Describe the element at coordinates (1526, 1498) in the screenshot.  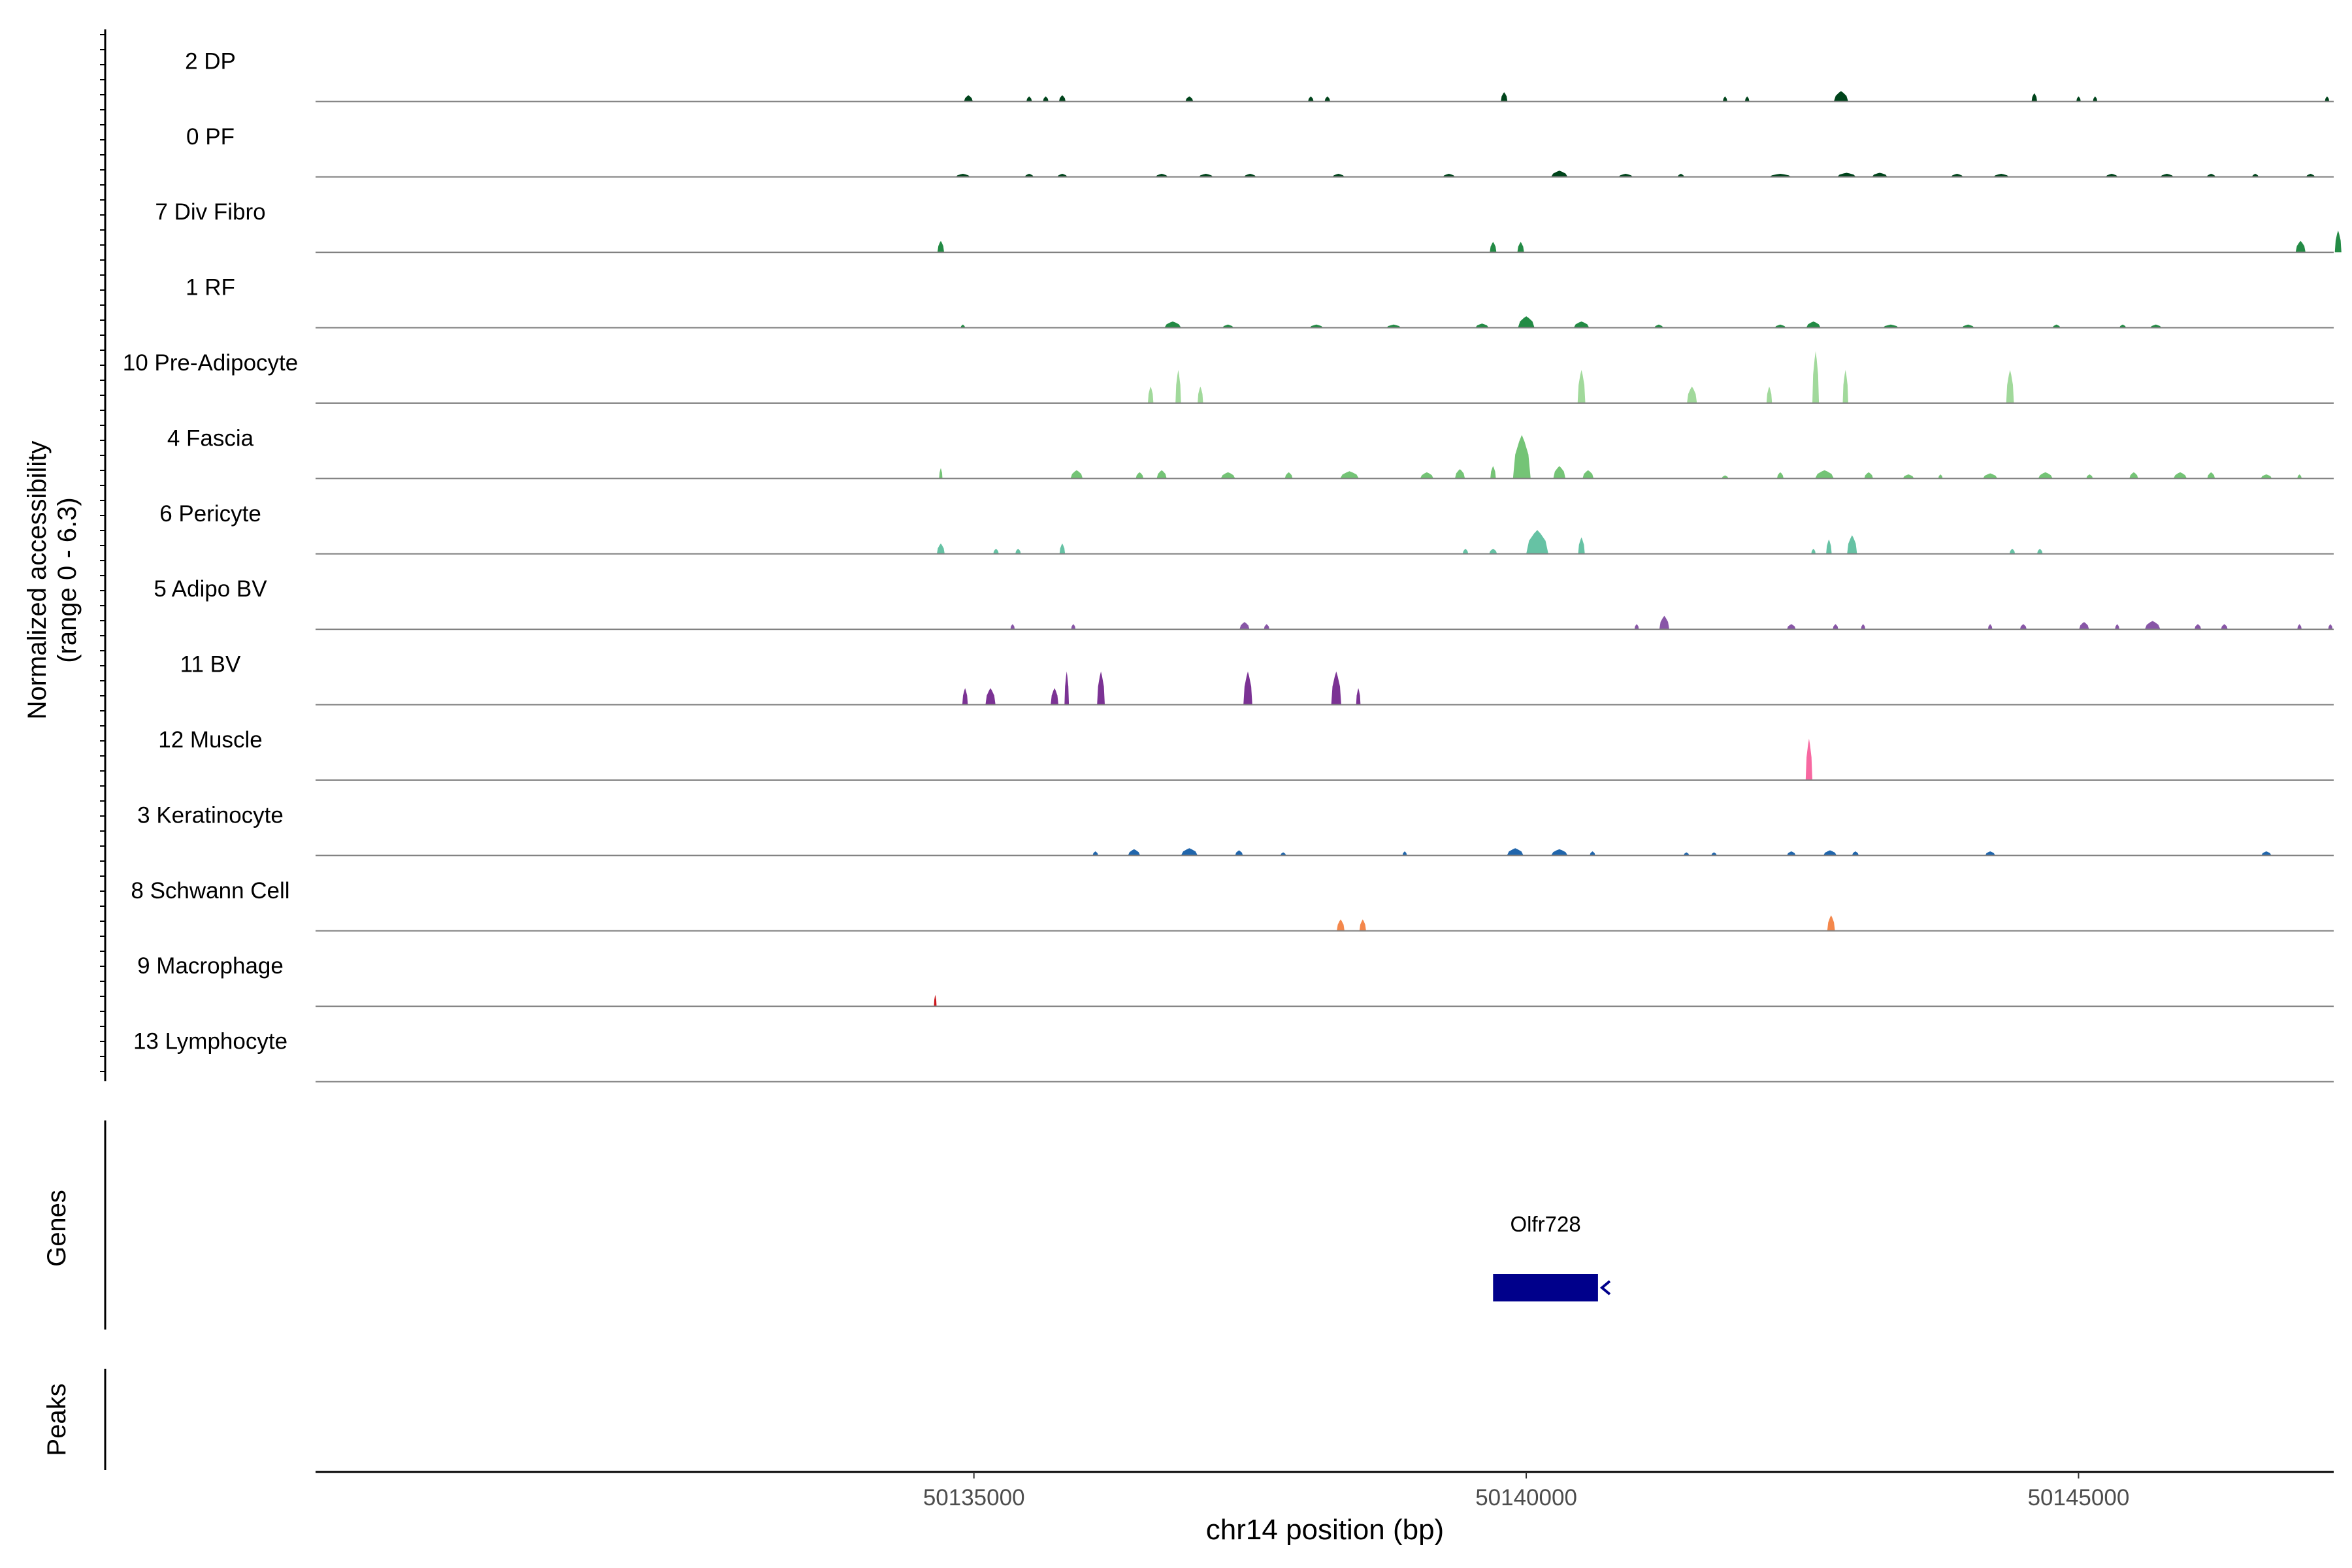
I see `x-tick-label: 50140000` at that location.